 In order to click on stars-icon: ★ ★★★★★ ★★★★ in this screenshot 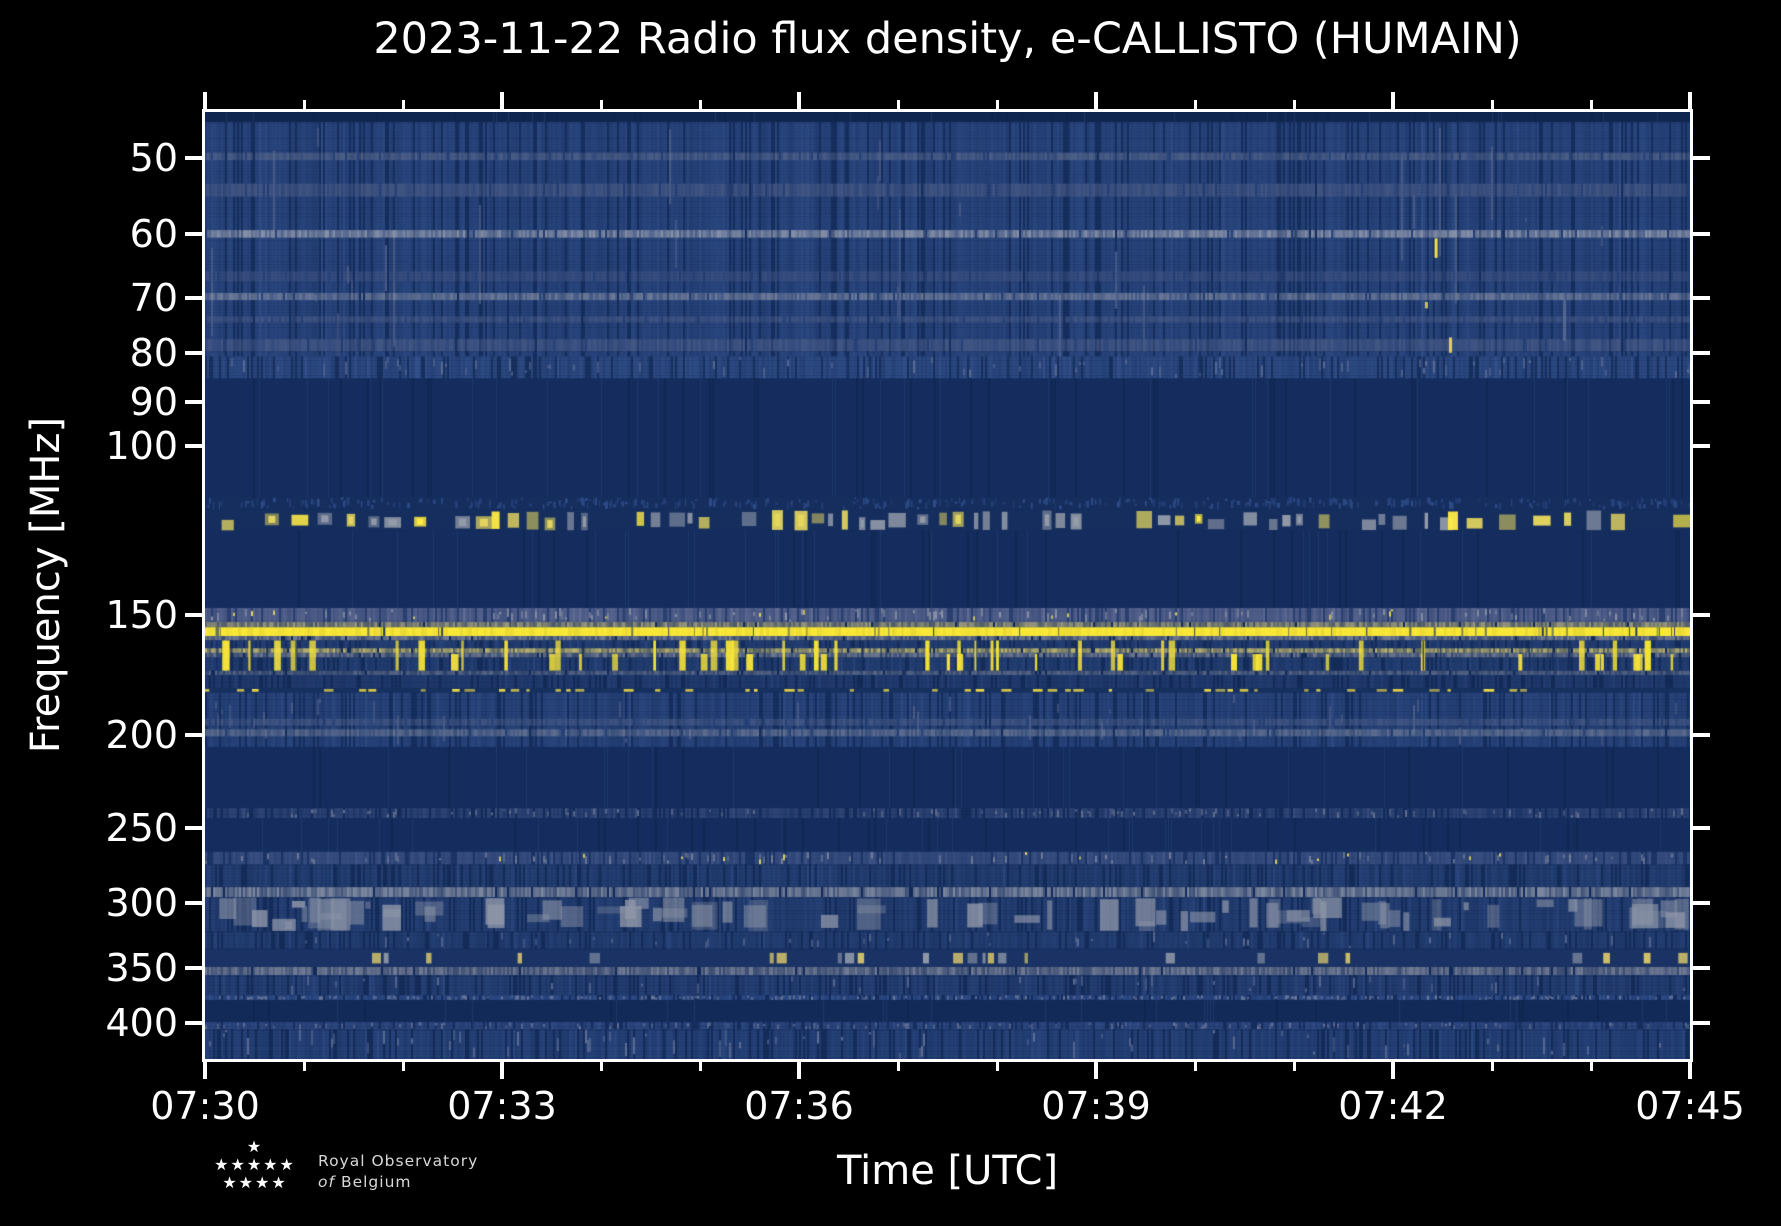, I will do `click(255, 1165)`.